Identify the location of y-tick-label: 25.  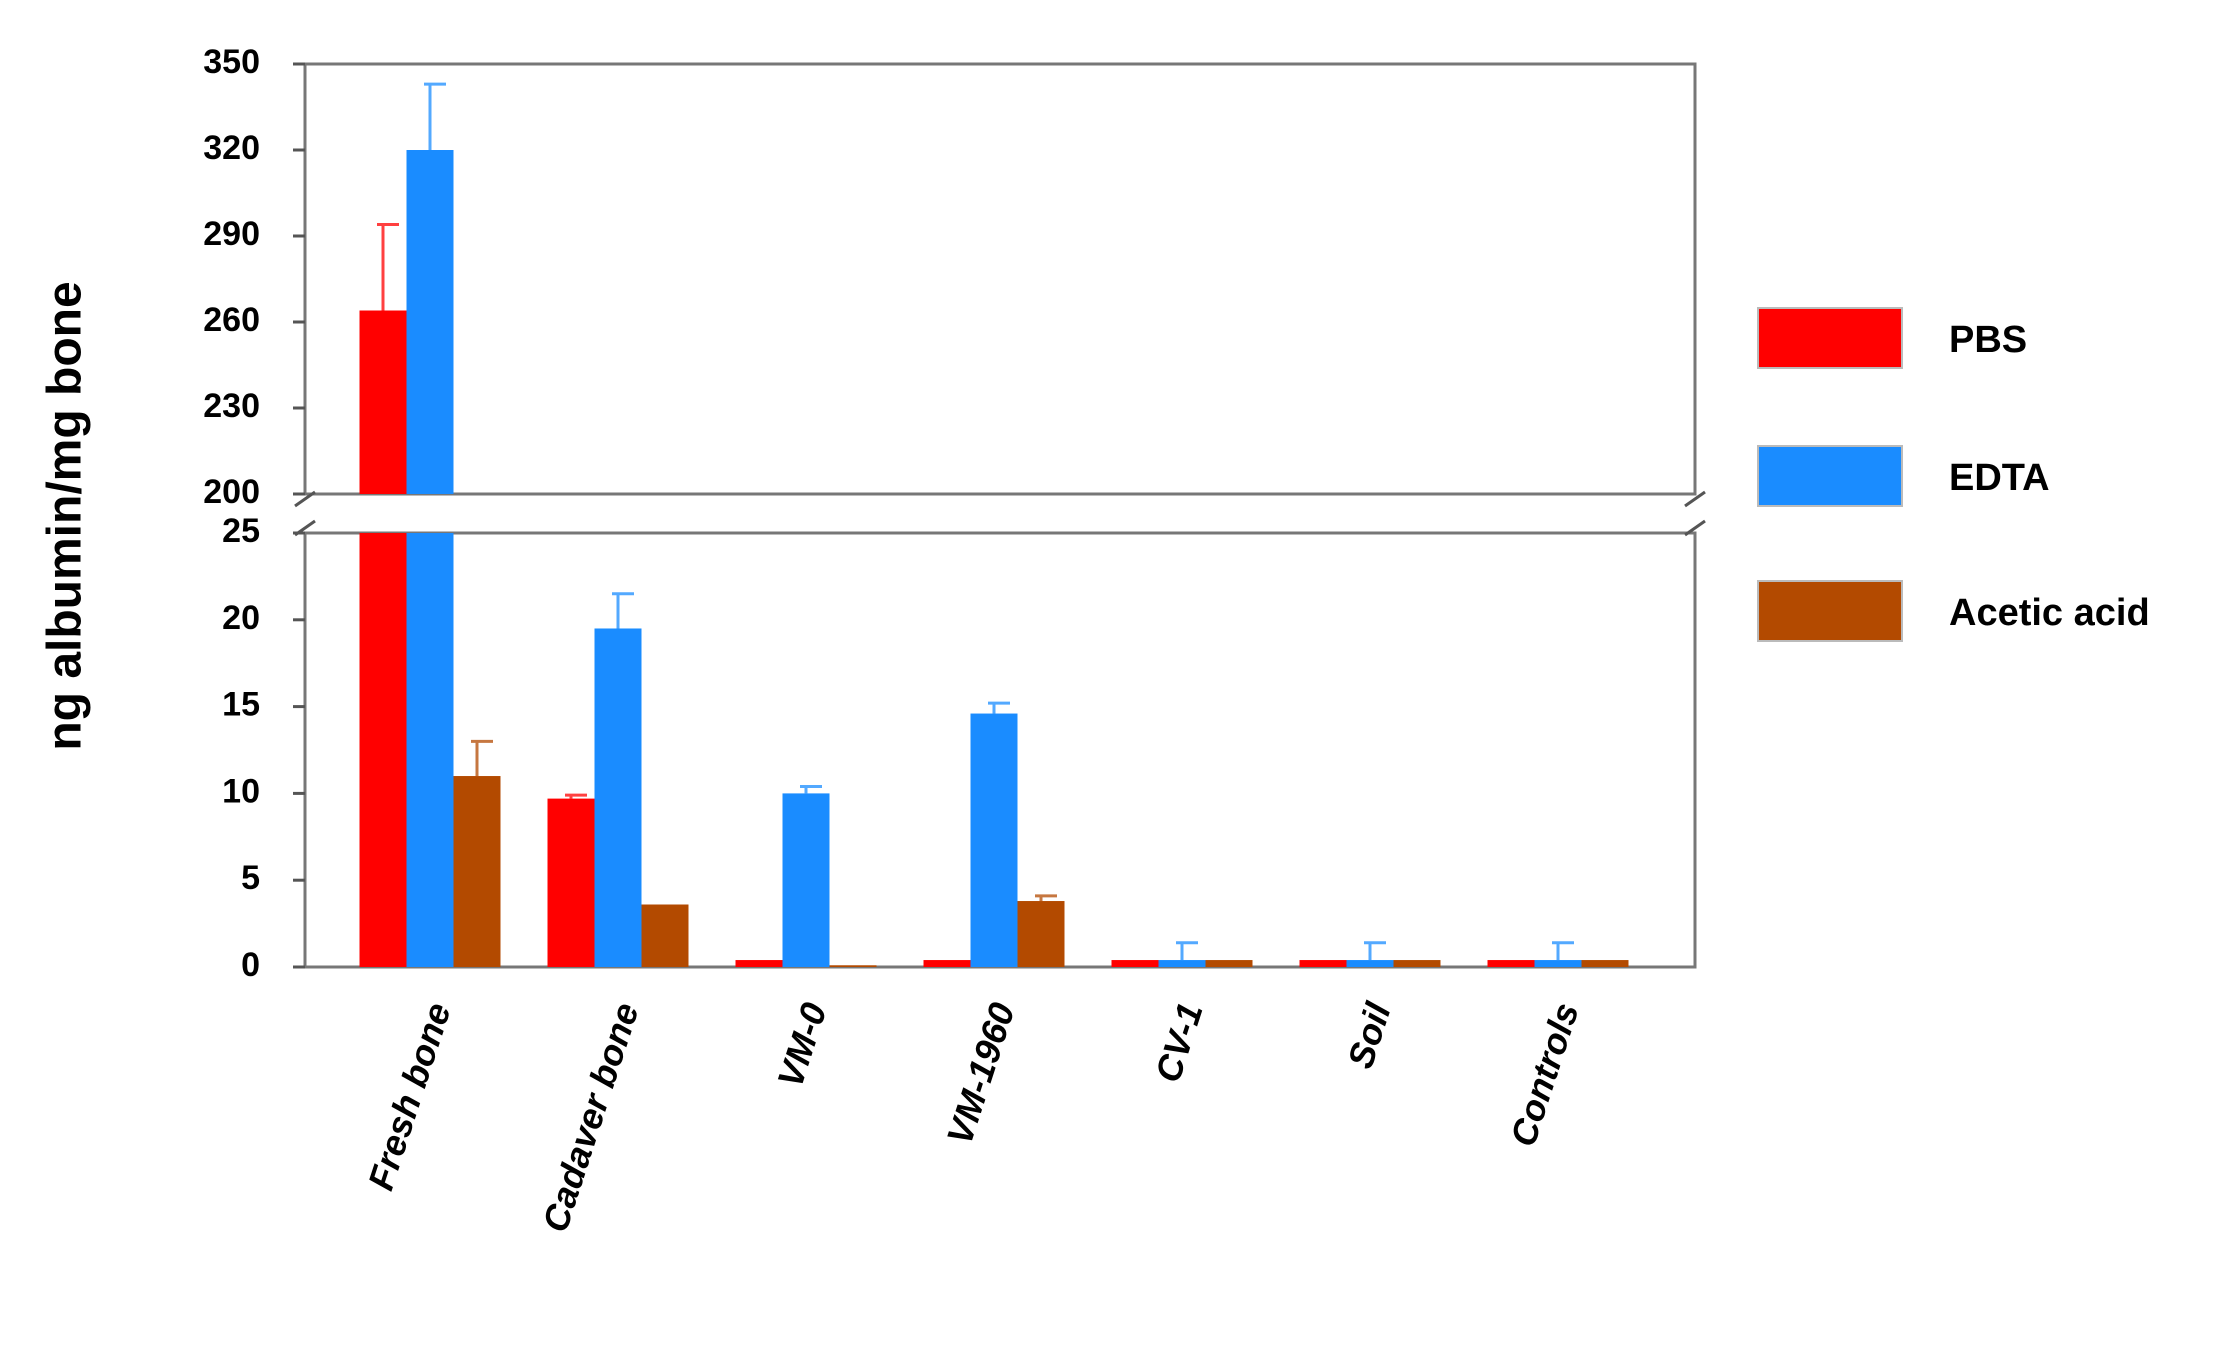
(241, 531).